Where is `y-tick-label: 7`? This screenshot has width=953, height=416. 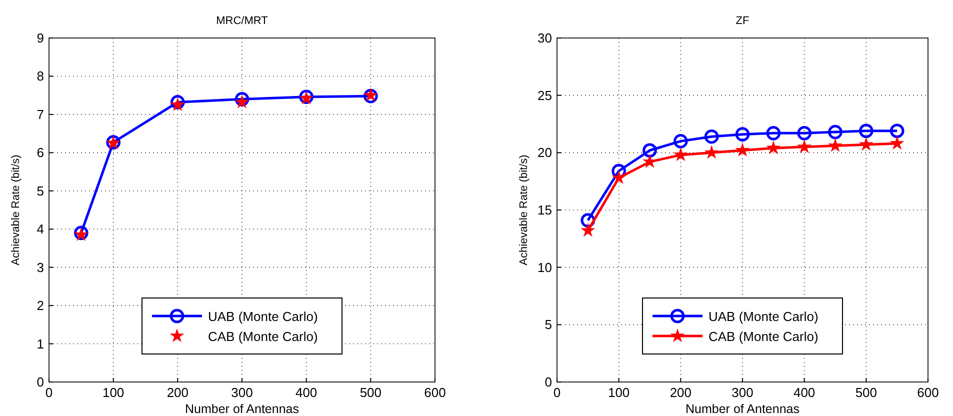
y-tick-label: 7 is located at coordinates (40, 114).